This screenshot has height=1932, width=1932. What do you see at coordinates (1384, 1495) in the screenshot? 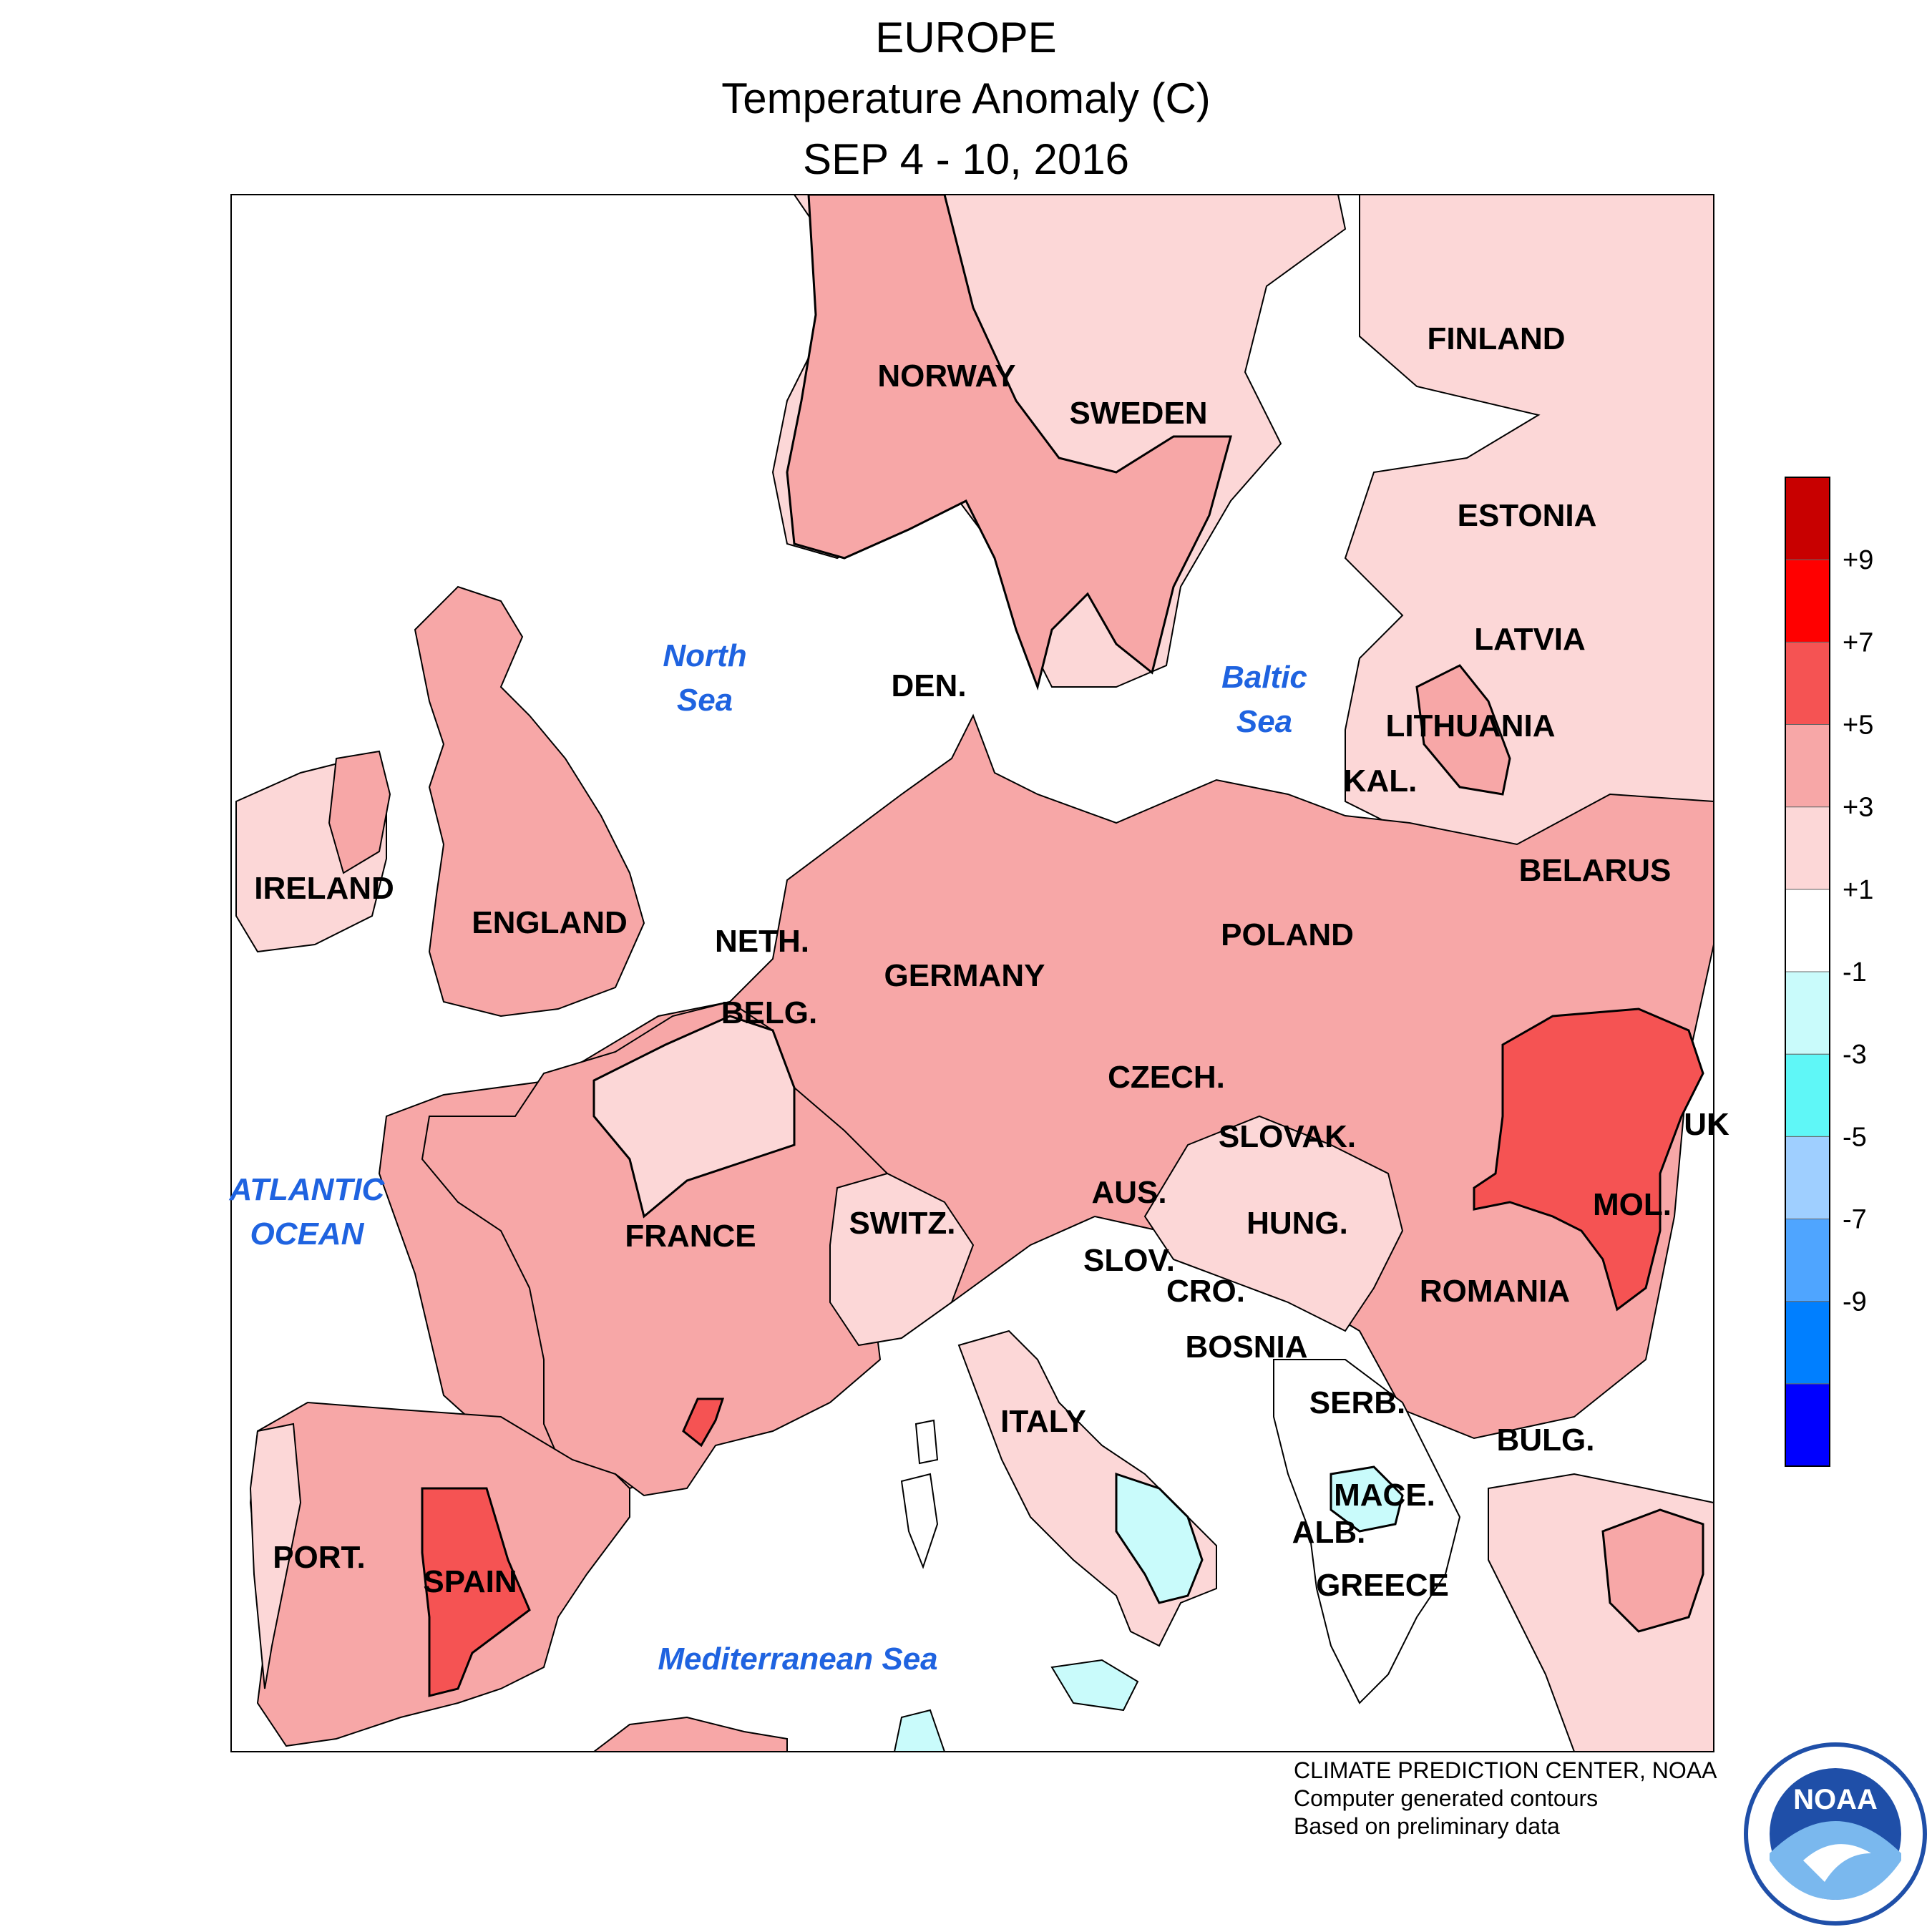
I see `label-macedonia: MACE.` at bounding box center [1384, 1495].